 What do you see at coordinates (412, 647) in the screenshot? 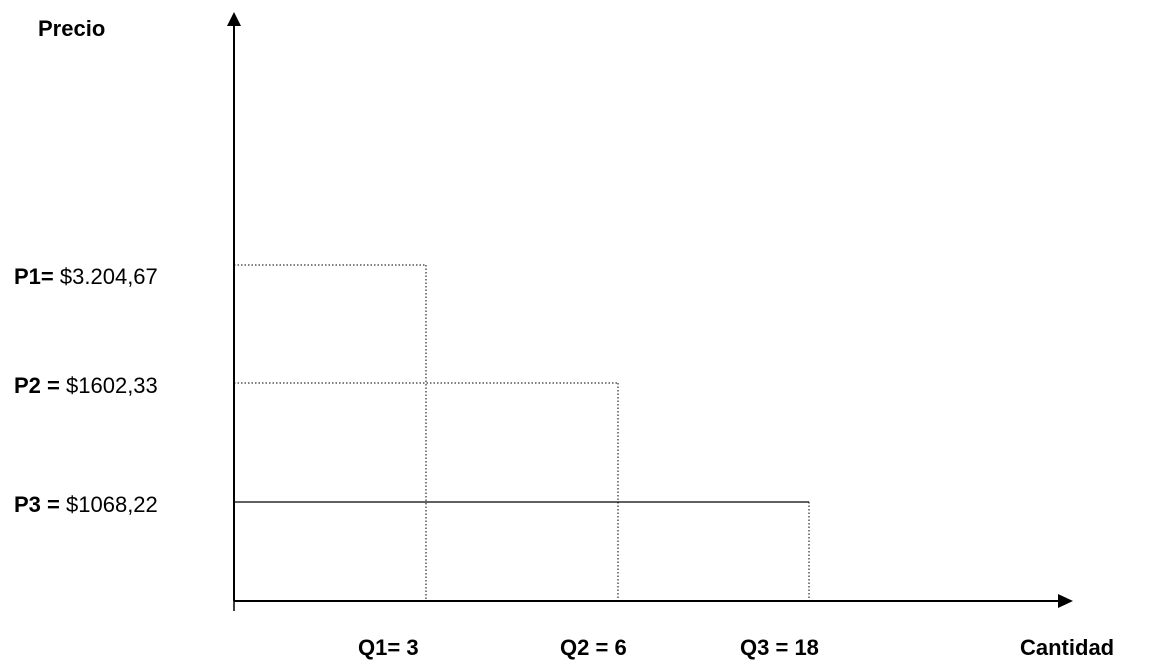
I see `quantity-label-q1-value: 3` at bounding box center [412, 647].